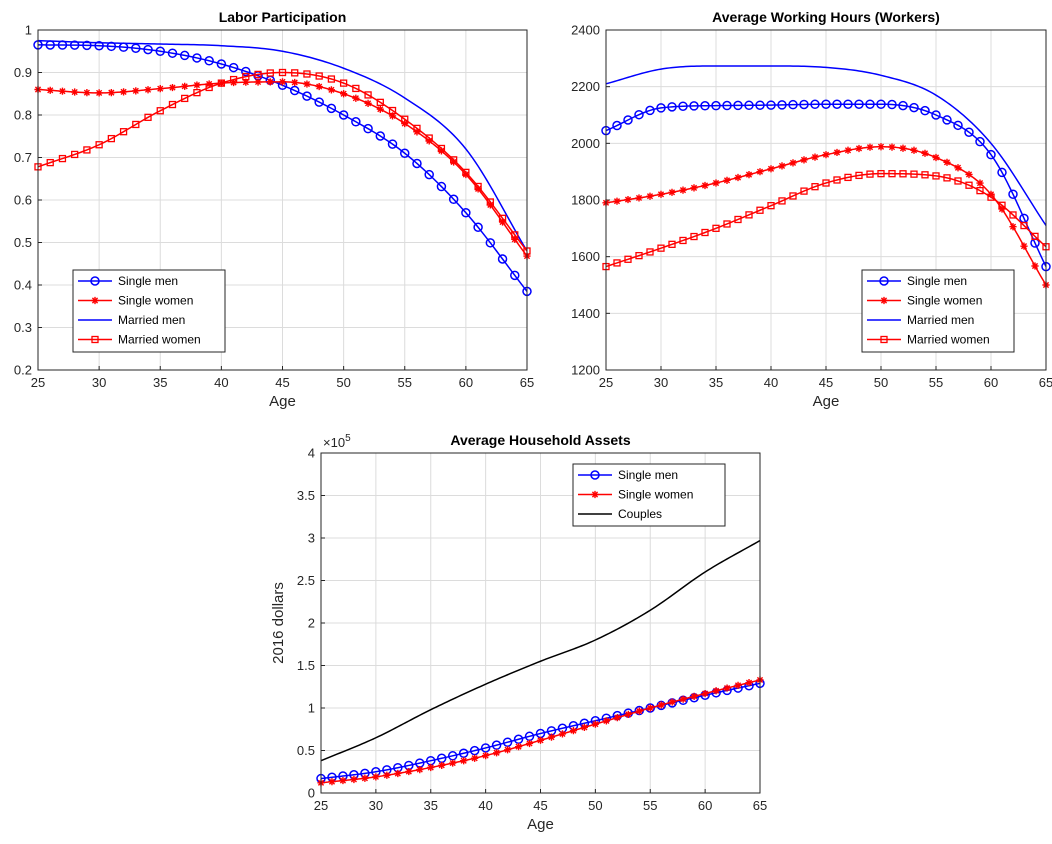  What do you see at coordinates (661, 382) in the screenshot?
I see `x-tick-label: 30` at bounding box center [661, 382].